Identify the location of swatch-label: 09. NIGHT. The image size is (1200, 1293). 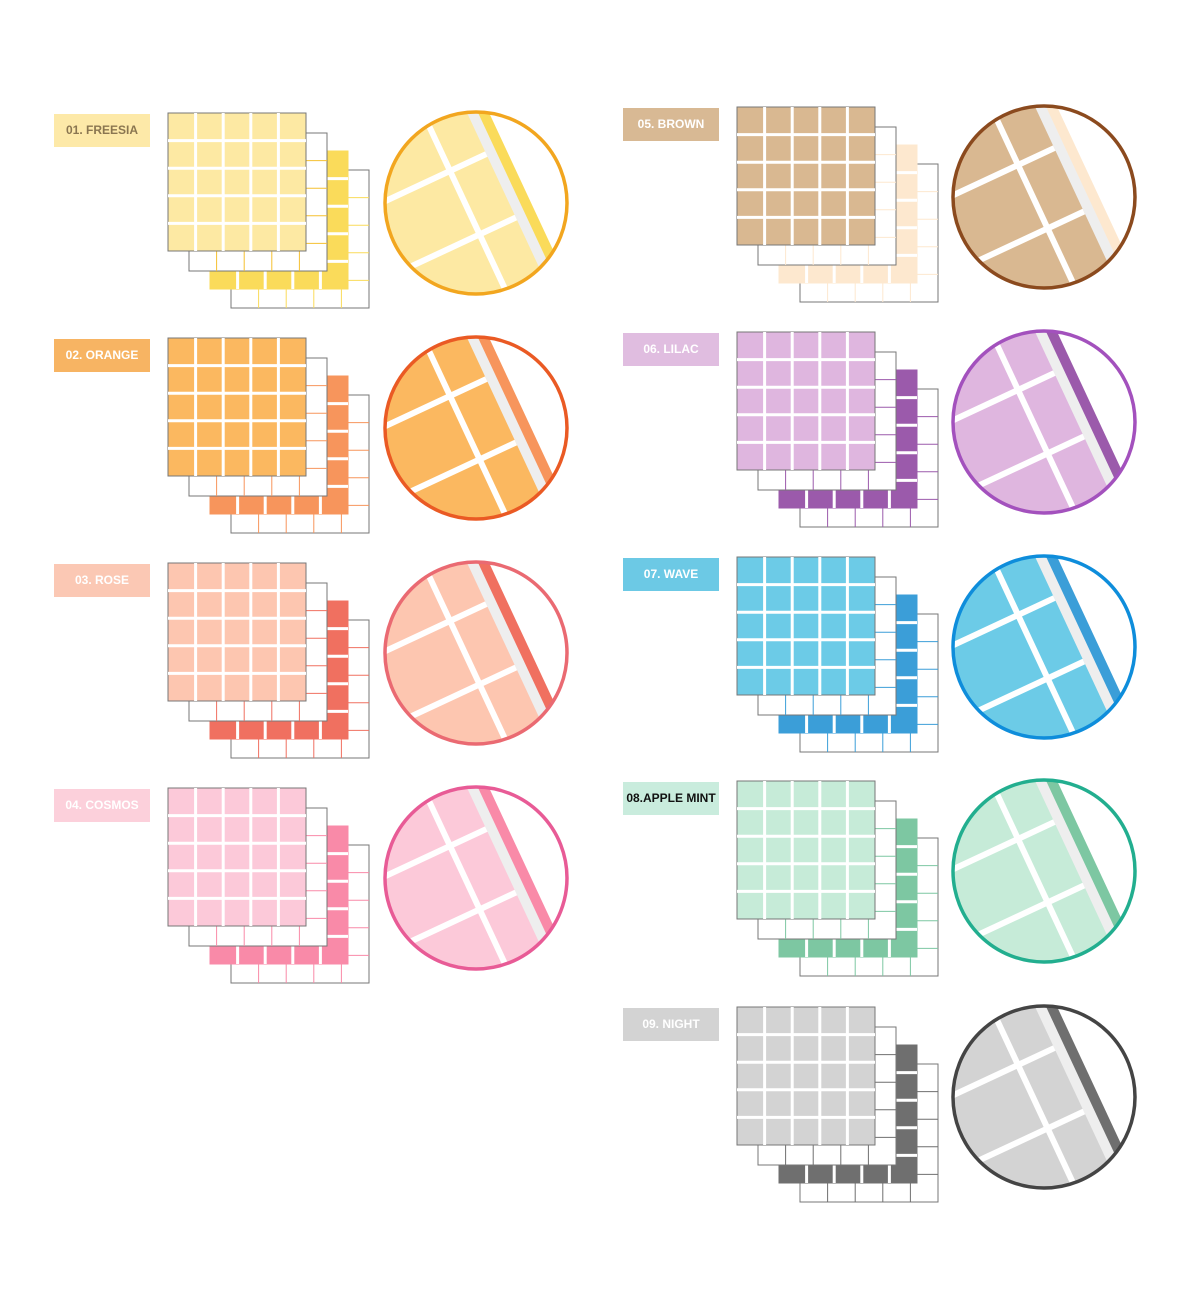
(671, 1024).